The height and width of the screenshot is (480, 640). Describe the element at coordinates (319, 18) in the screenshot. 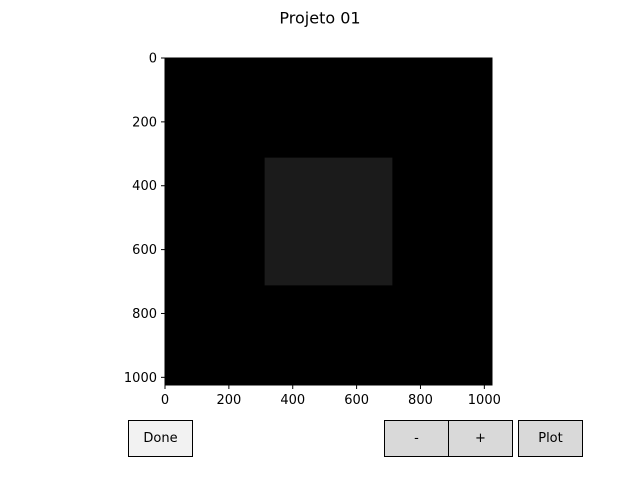

I see `figure-title: Projeto 01` at that location.